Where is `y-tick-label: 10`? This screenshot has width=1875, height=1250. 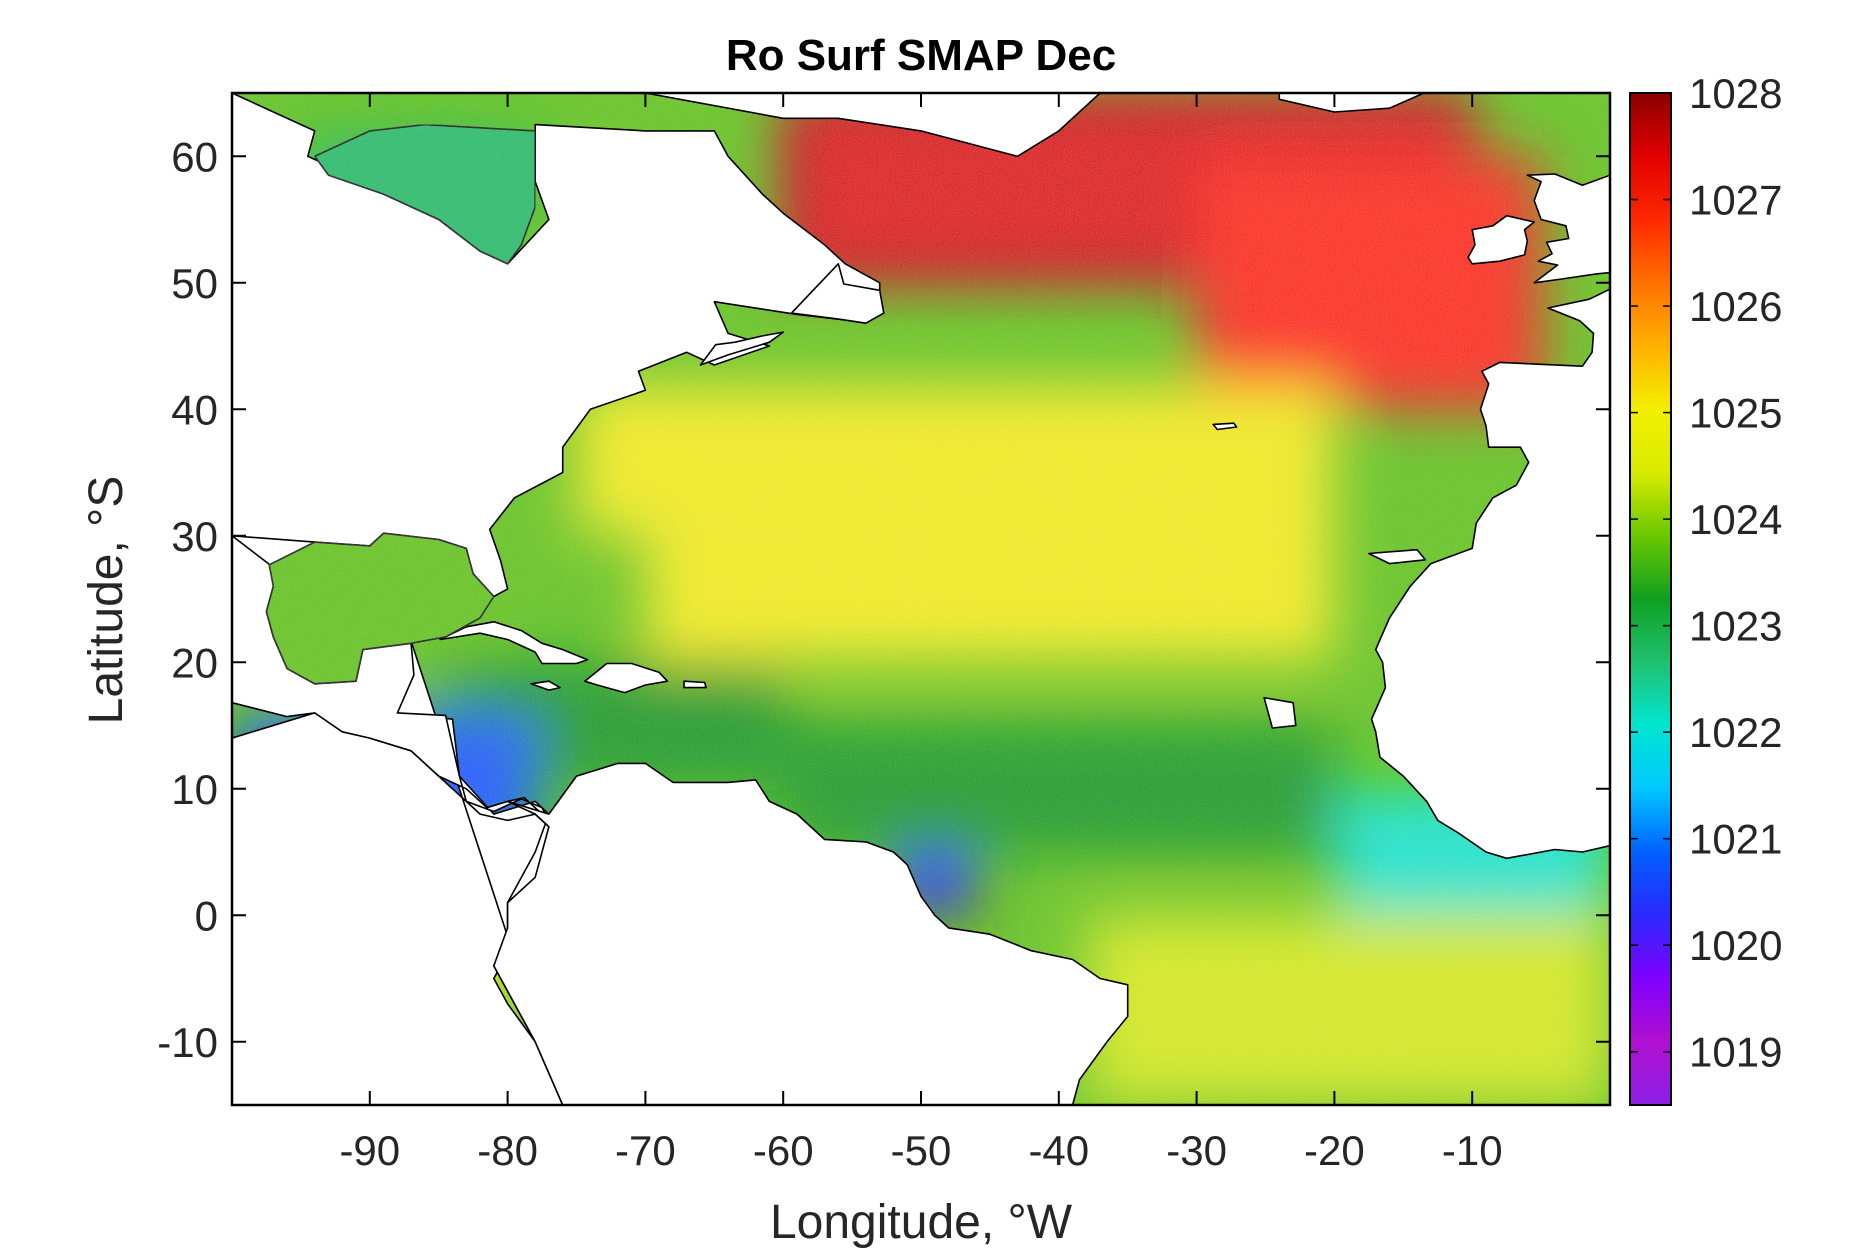 y-tick-label: 10 is located at coordinates (194, 789).